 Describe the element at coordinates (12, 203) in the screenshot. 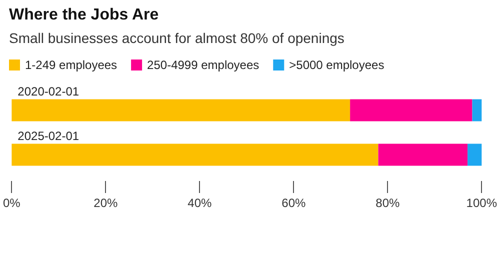

I see `x-tick-label: 0%` at that location.